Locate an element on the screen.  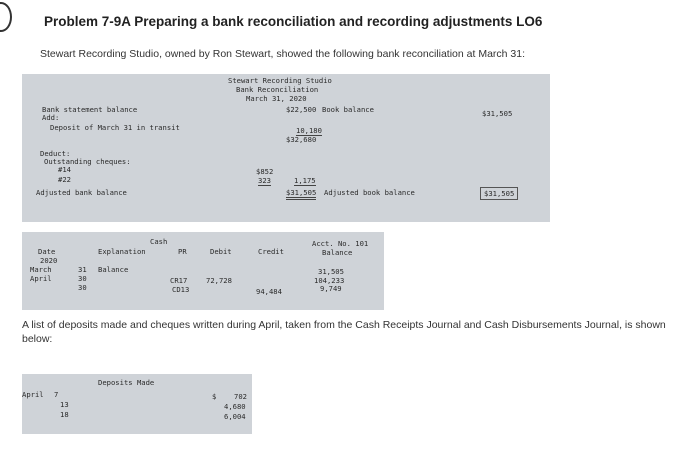
adjusted-bank-amount: $31,505 is located at coordinates (301, 194).